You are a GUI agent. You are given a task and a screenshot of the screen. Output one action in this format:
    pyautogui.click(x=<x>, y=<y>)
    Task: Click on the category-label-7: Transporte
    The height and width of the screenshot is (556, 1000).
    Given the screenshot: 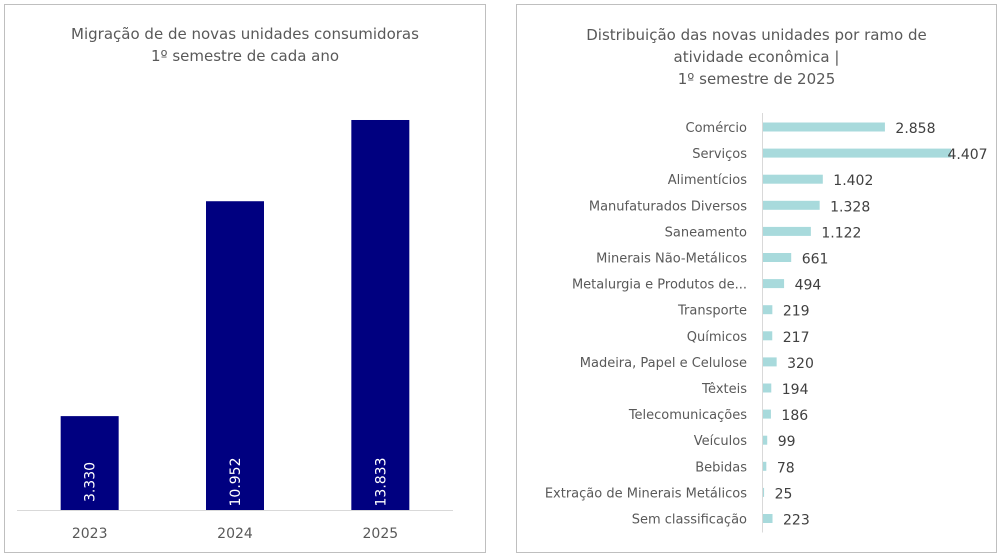 What is the action you would take?
    pyautogui.click(x=712, y=311)
    